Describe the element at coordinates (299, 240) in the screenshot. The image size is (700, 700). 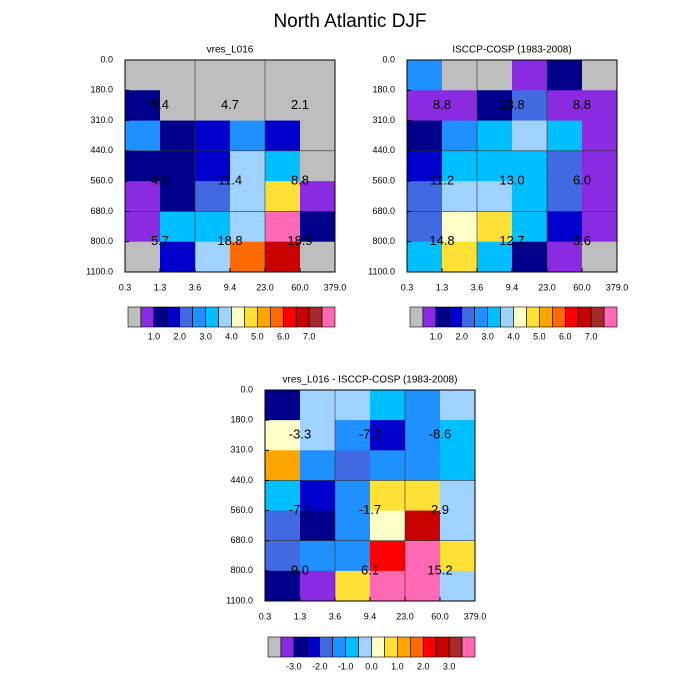
I see `summary-label: 18.9` at that location.